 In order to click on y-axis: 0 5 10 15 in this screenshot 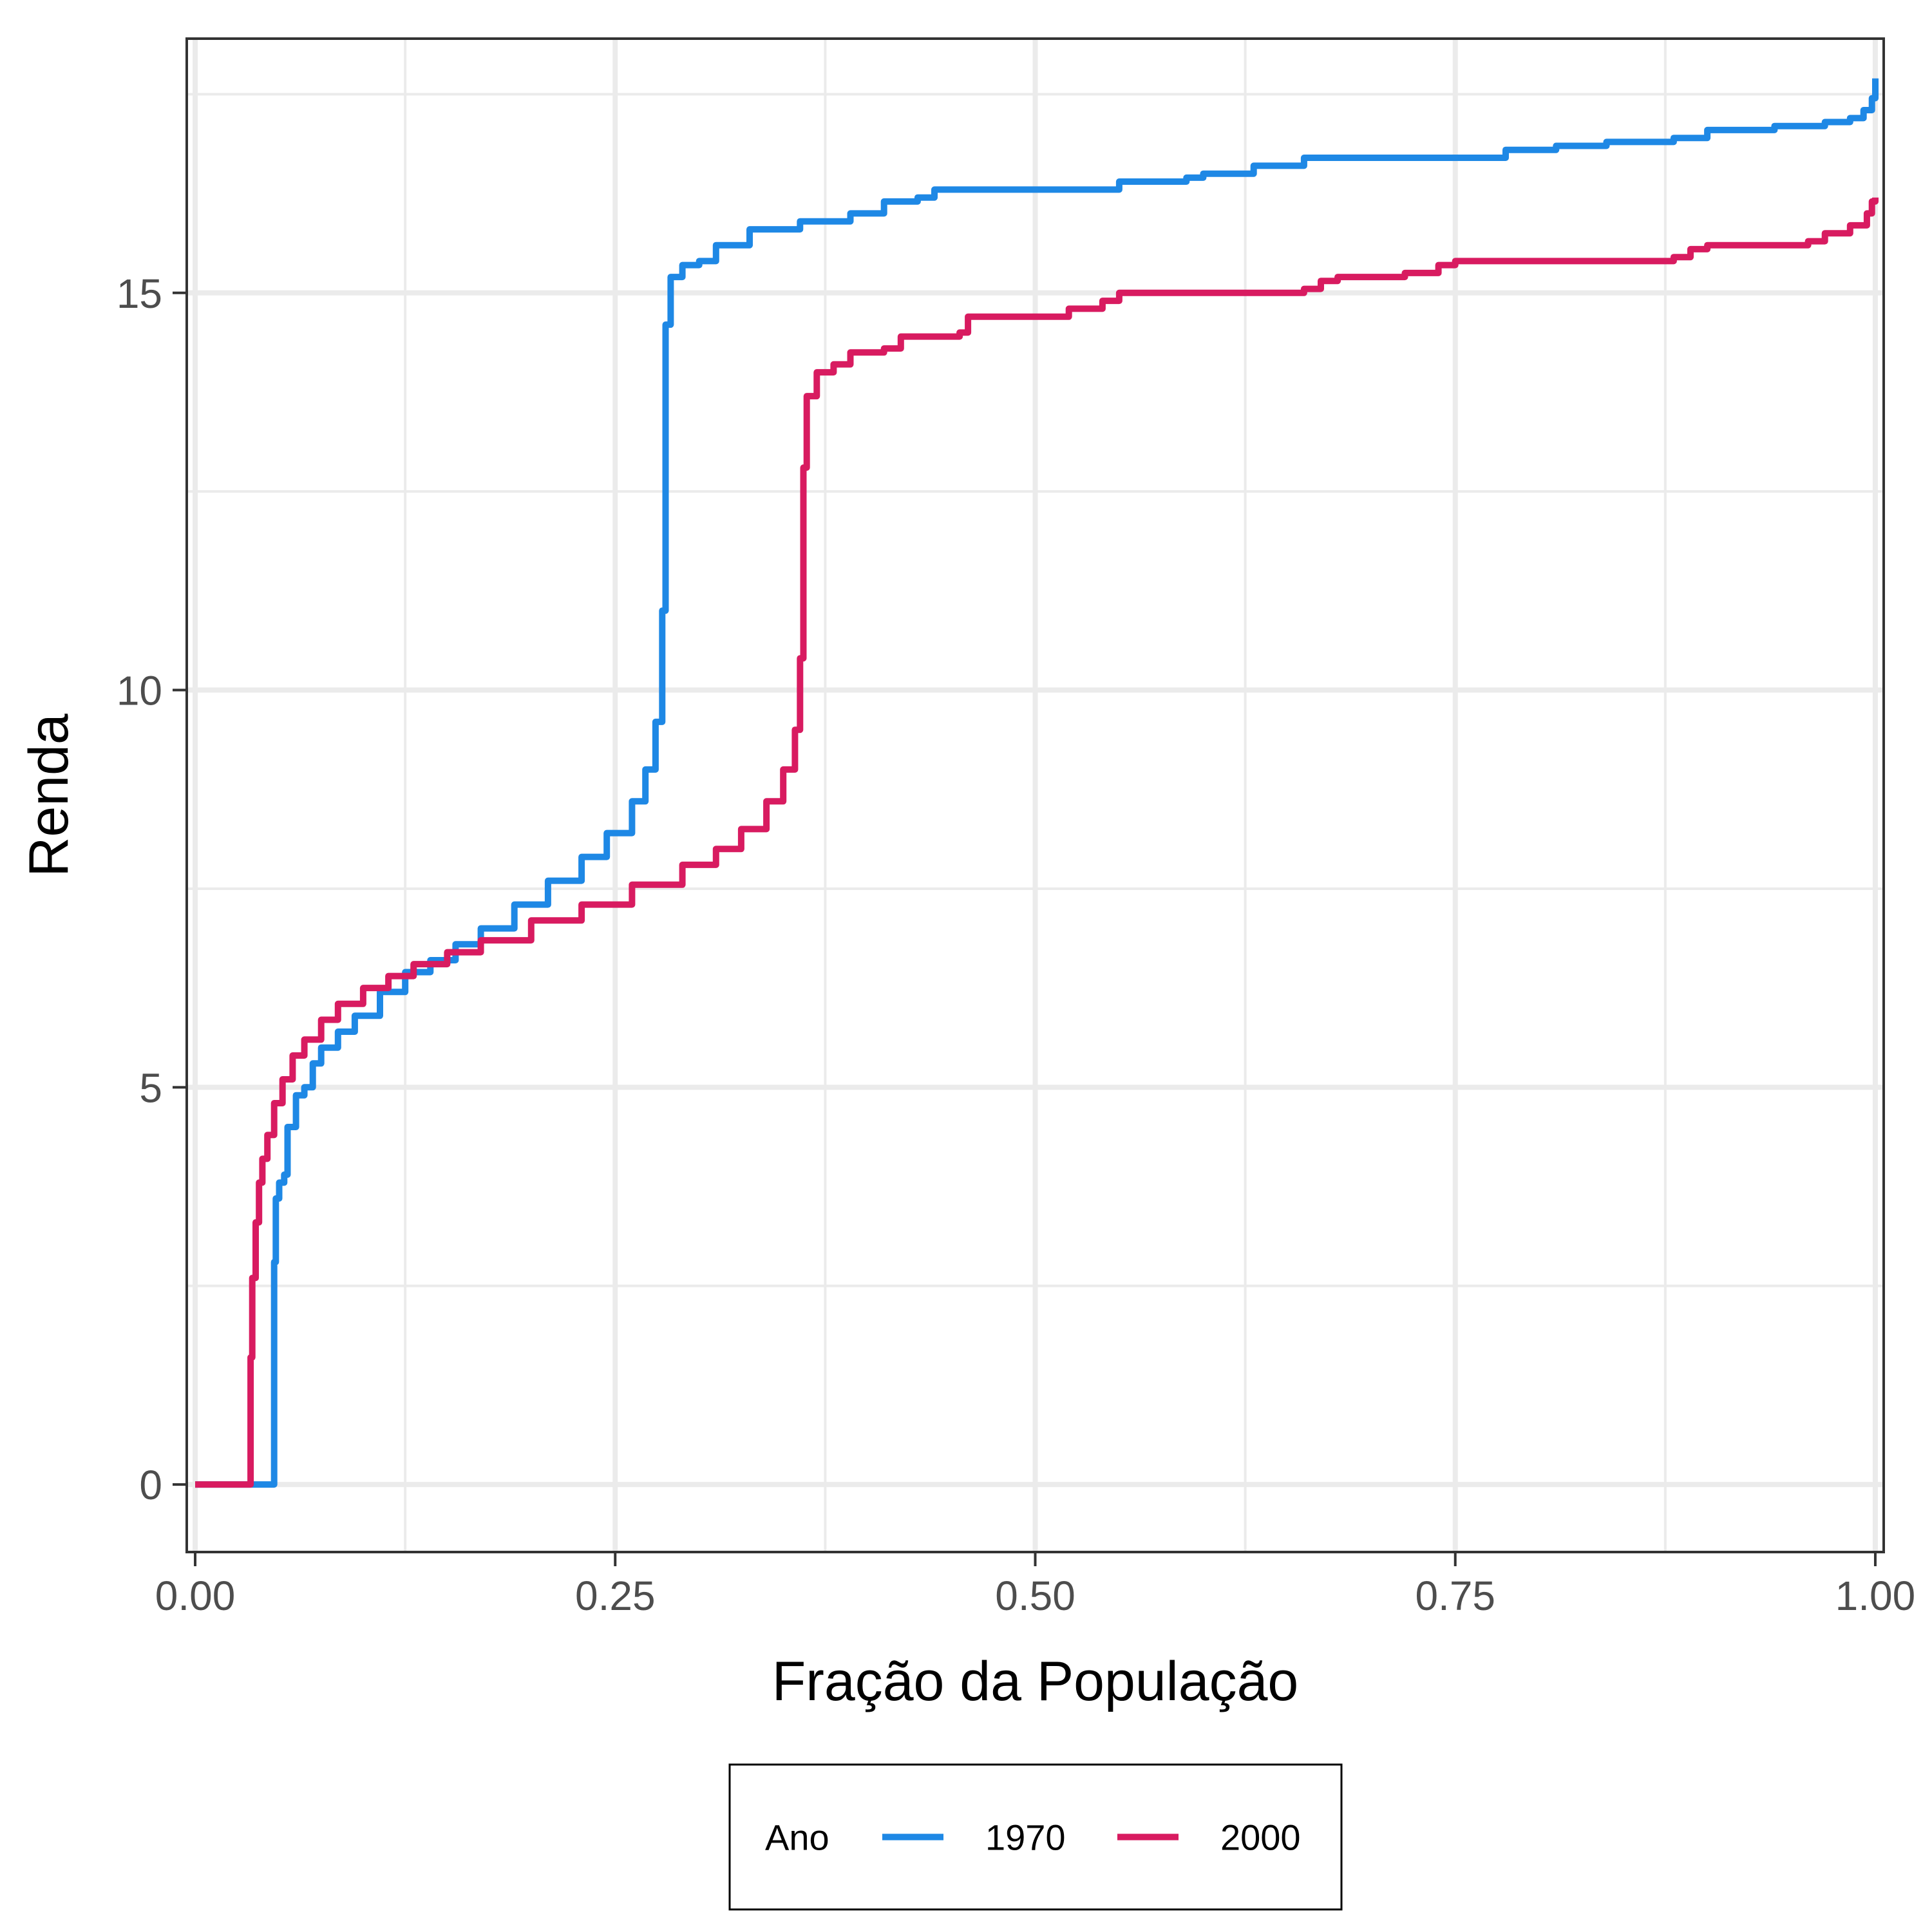, I will do `click(152, 889)`.